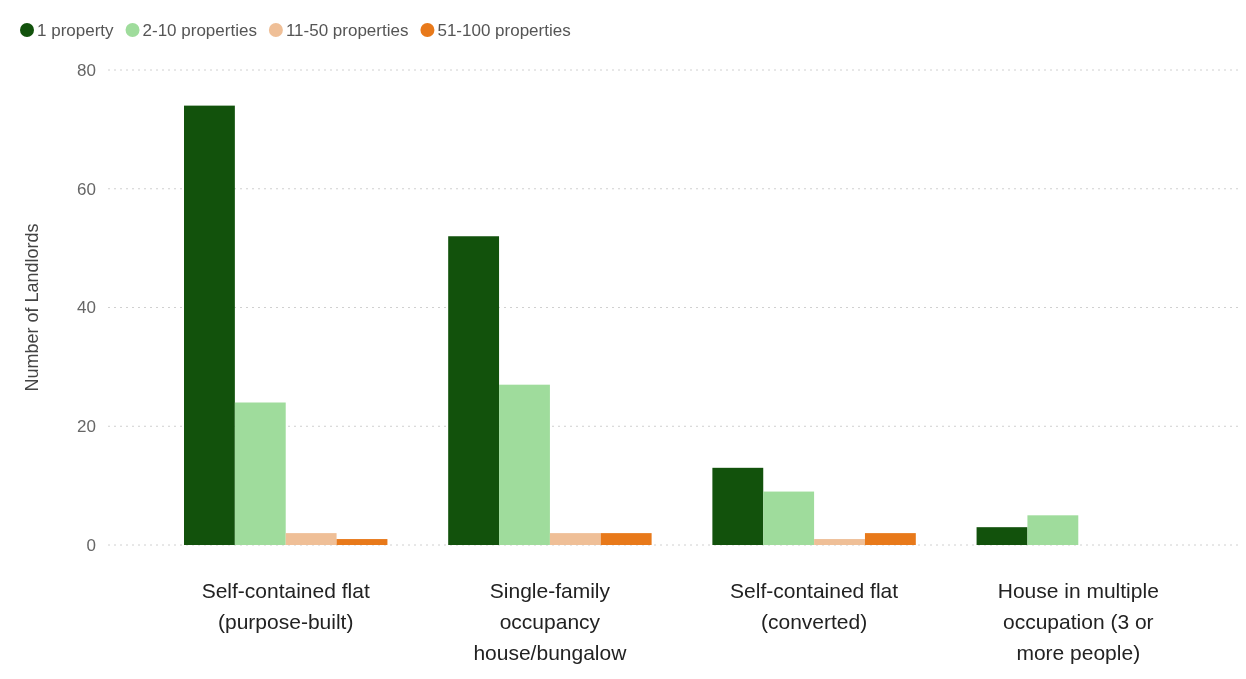 The height and width of the screenshot is (679, 1246). Describe the element at coordinates (199, 30) in the screenshot. I see `legend-label: 2-10 properties` at that location.